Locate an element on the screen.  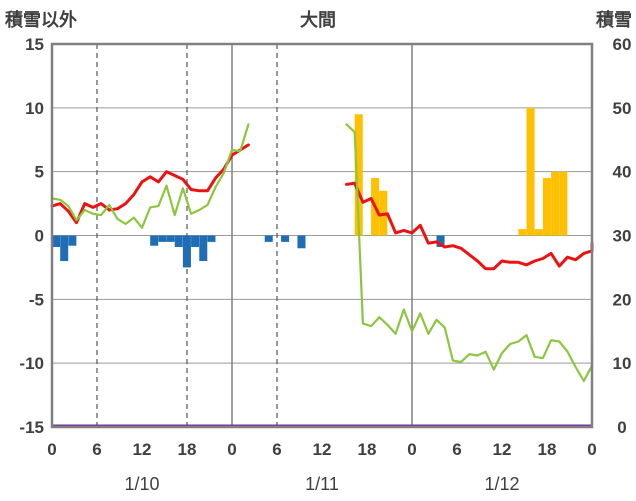
date-labels: 1/10 1/11 1/12 is located at coordinates (321, 484).